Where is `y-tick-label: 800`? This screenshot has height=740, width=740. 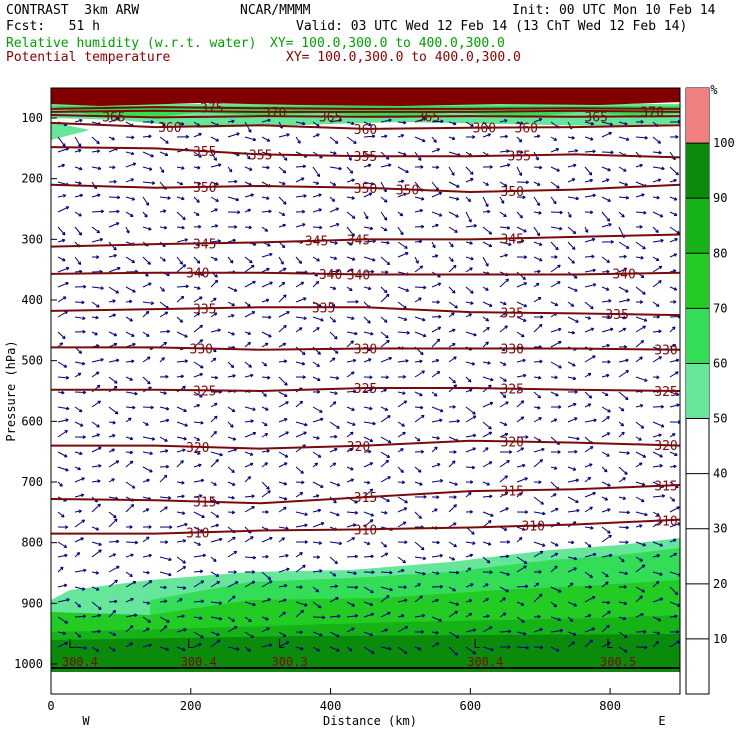 y-tick-label: 800 is located at coordinates (32, 543).